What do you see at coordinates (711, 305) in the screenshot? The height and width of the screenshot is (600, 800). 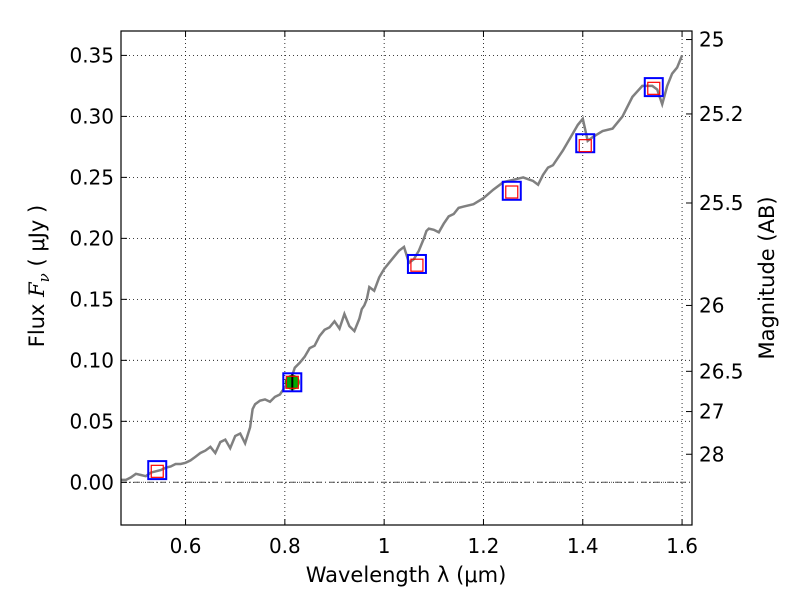 I see `y2-tick-label: 26` at bounding box center [711, 305].